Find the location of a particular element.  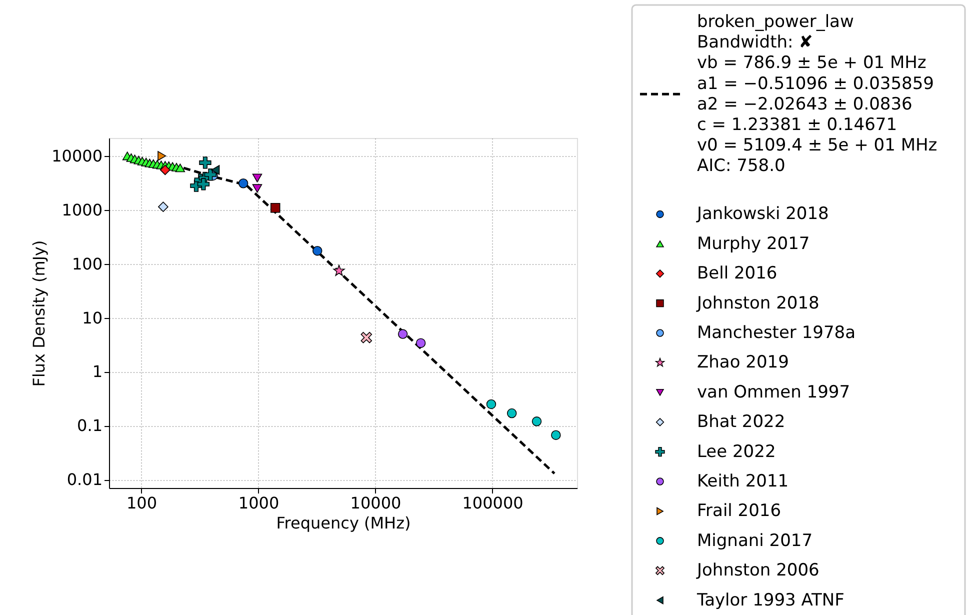

y-axis-title: Flux Density (mJy) is located at coordinates (39, 313).